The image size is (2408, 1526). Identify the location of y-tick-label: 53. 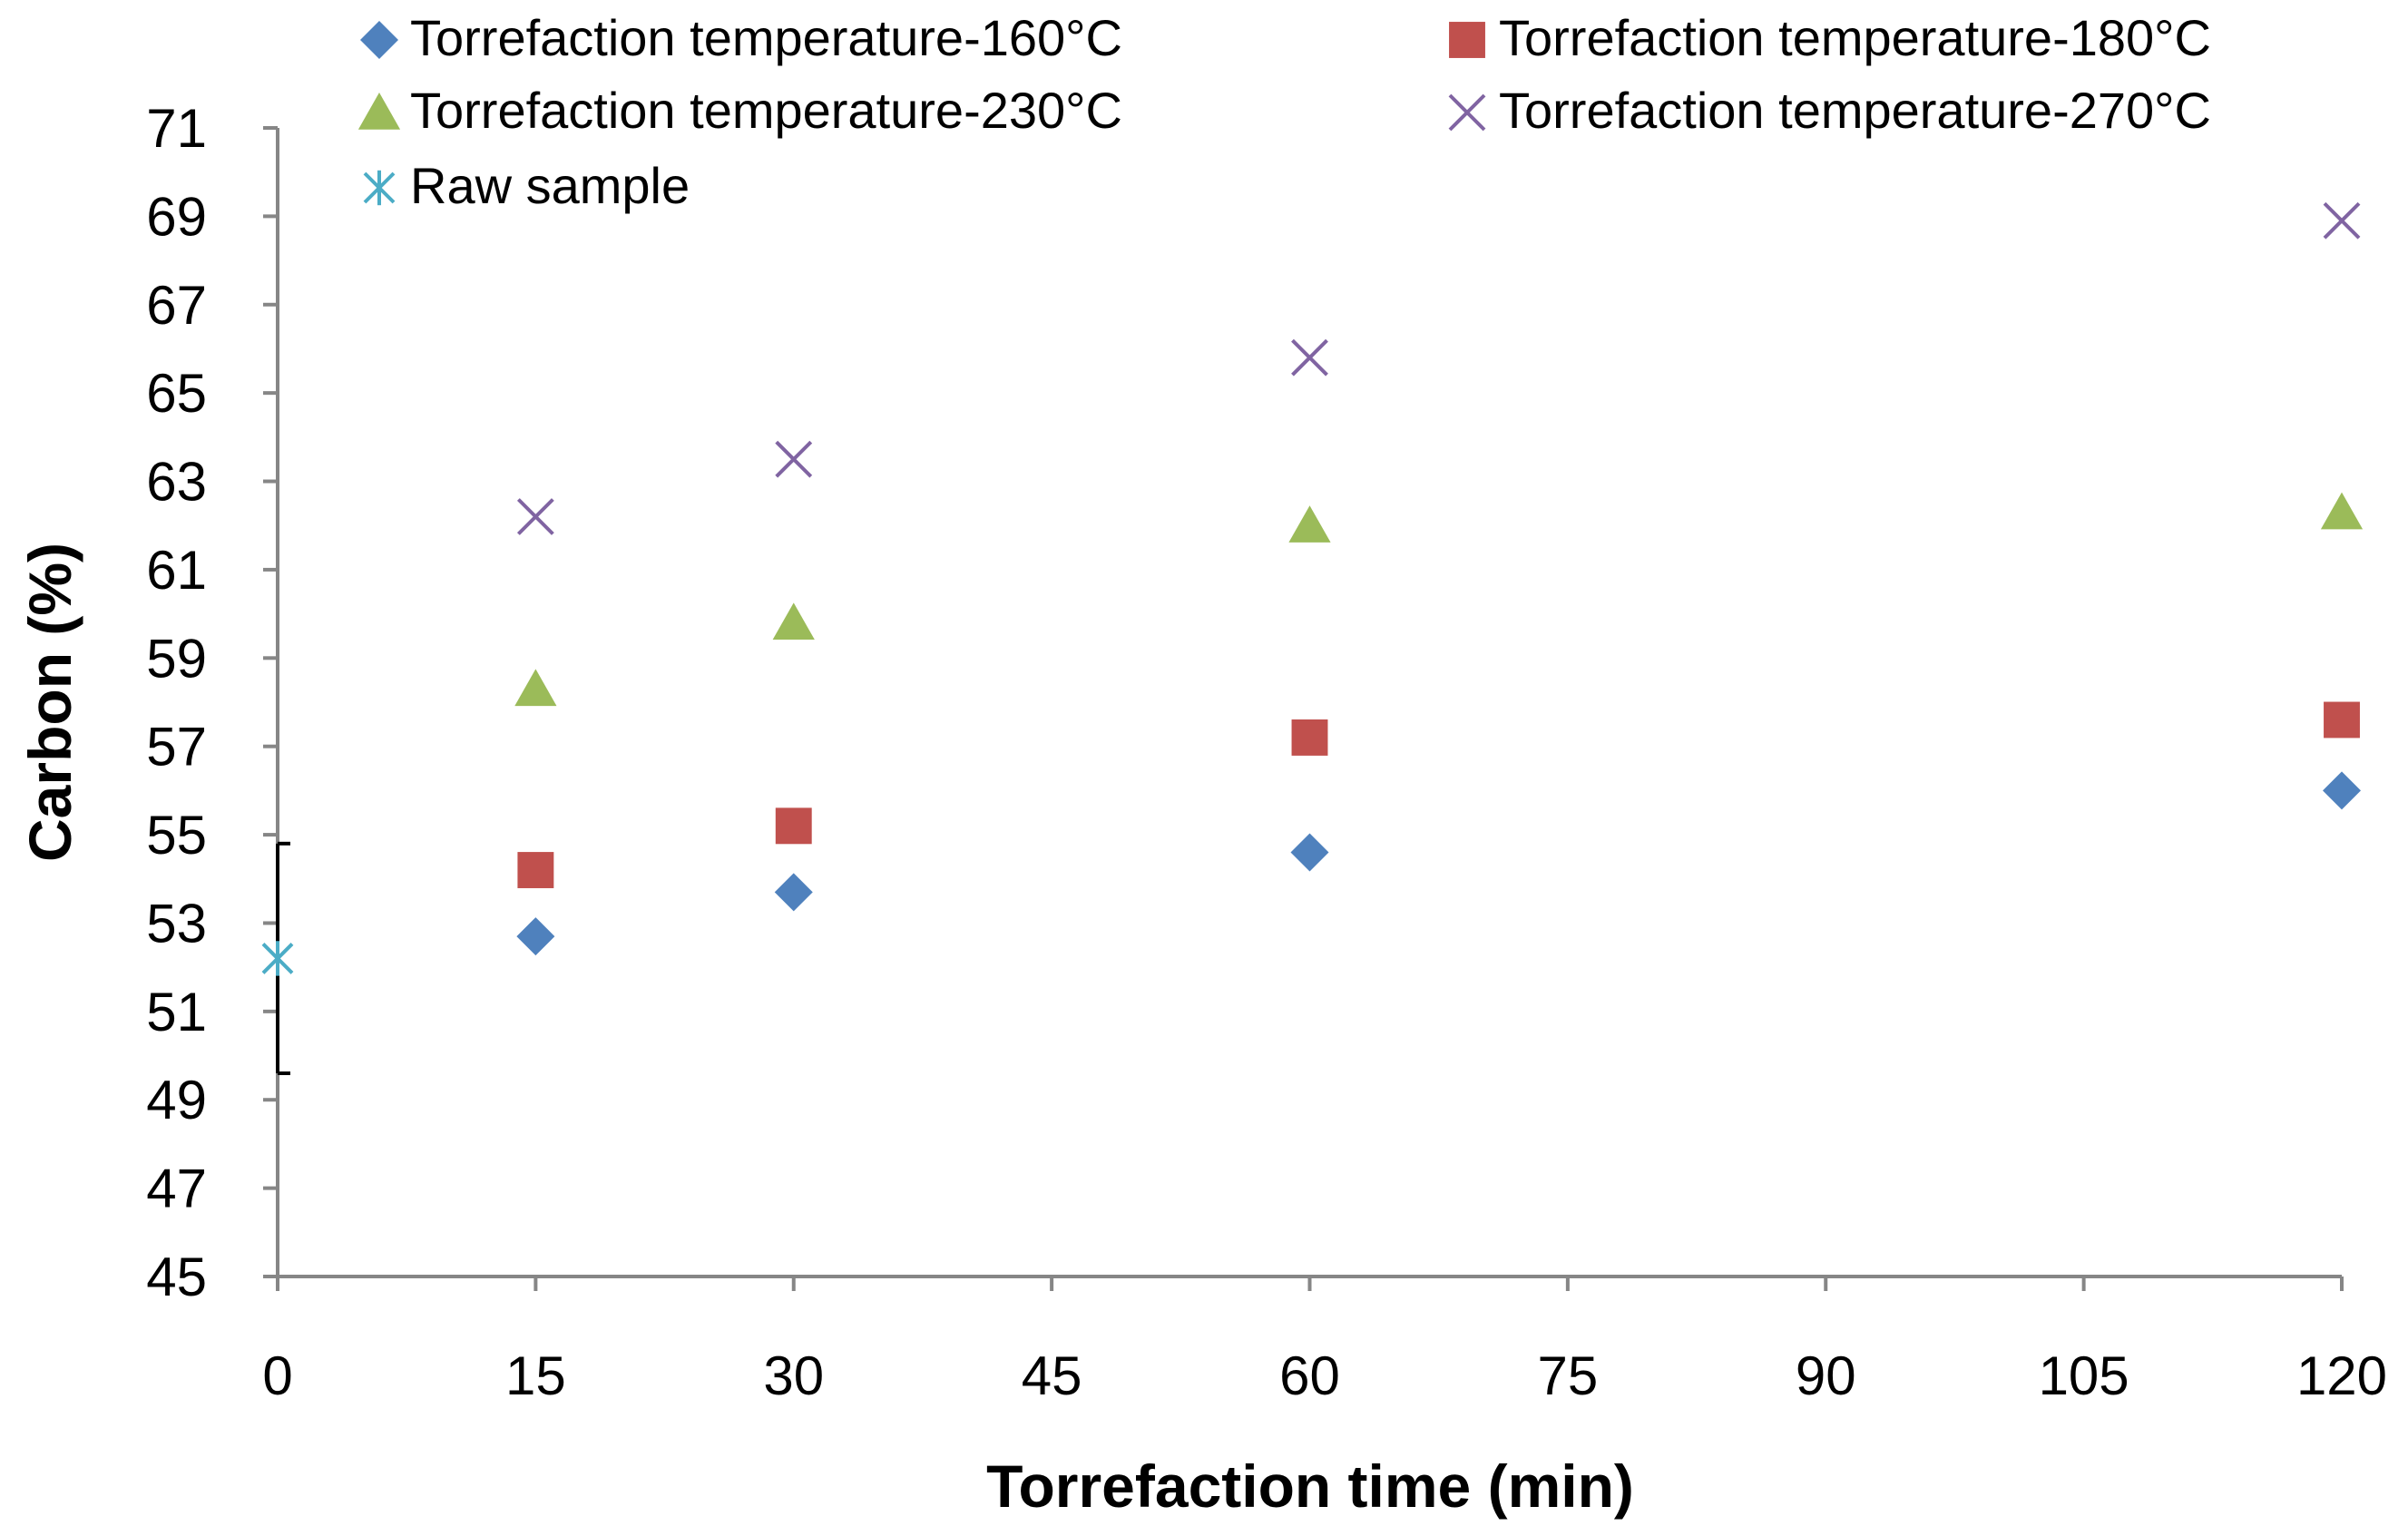
(177, 924).